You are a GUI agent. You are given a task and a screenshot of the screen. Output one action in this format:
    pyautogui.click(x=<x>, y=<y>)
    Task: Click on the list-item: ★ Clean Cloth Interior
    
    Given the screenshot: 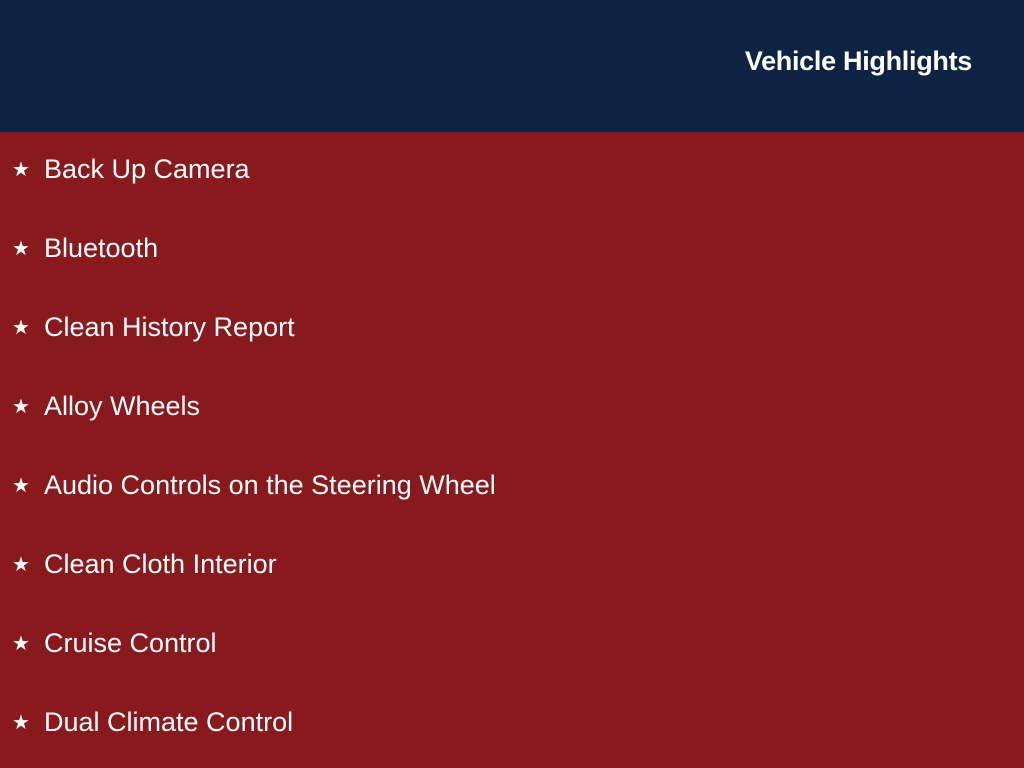 What is the action you would take?
    pyautogui.click(x=512, y=564)
    